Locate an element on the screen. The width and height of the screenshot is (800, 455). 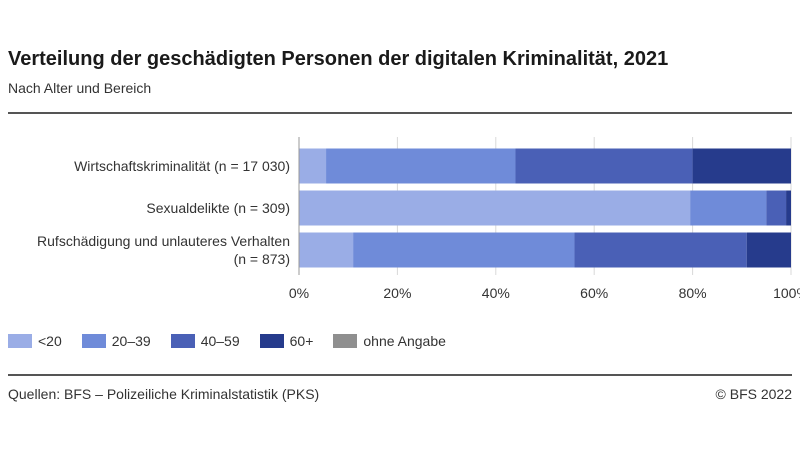
category-label: (n = 873) is located at coordinates (262, 259).